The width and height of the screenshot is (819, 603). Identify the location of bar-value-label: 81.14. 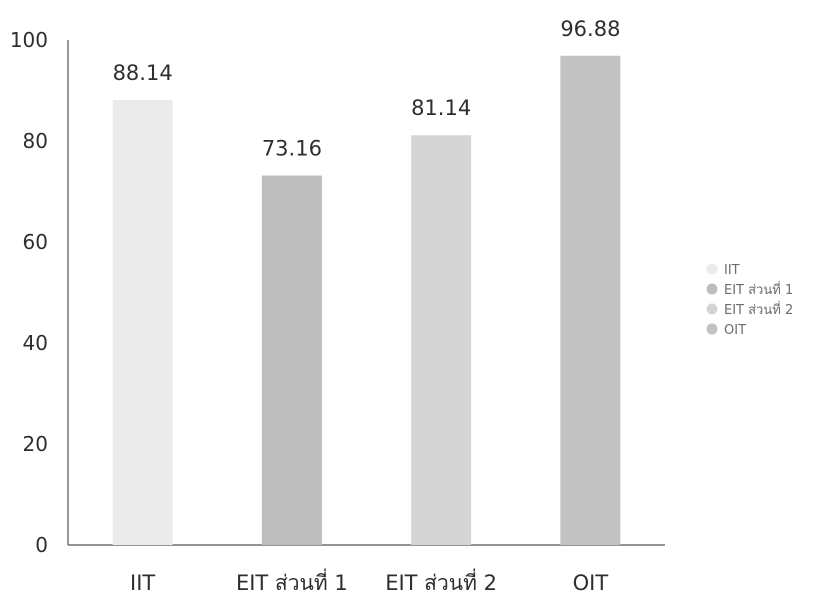
(441, 108).